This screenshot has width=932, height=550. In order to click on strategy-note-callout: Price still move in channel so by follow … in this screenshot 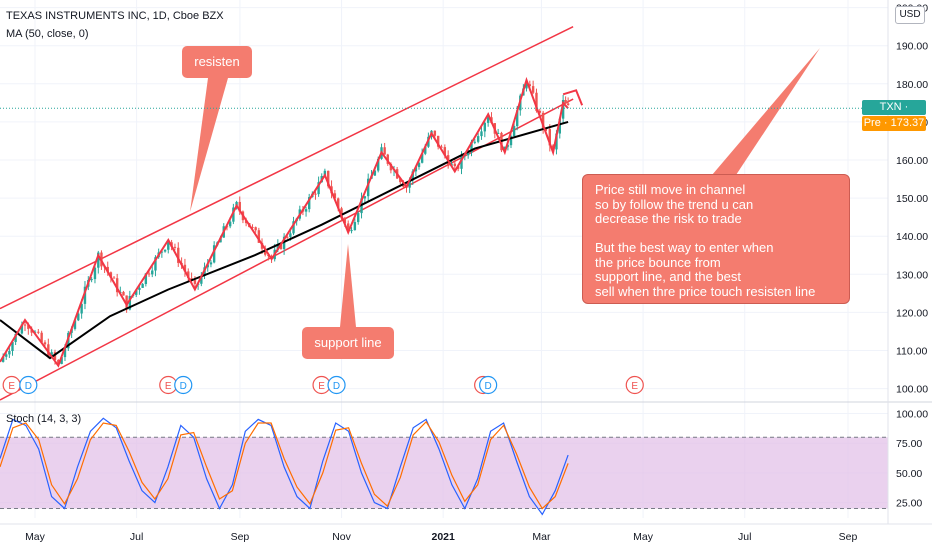, I will do `click(716, 239)`.